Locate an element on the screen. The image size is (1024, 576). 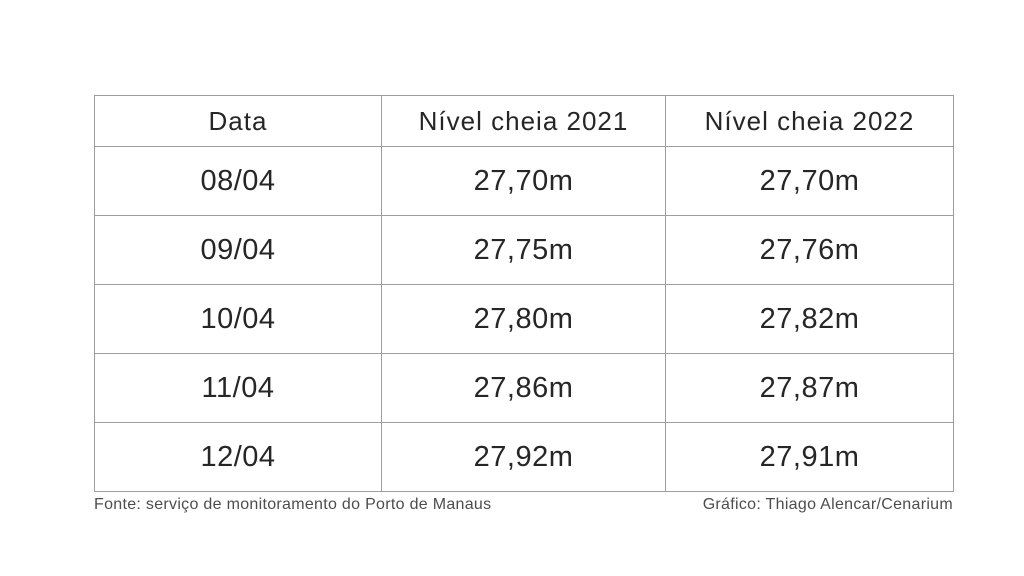
cell-date: 12/04 is located at coordinates (238, 457).